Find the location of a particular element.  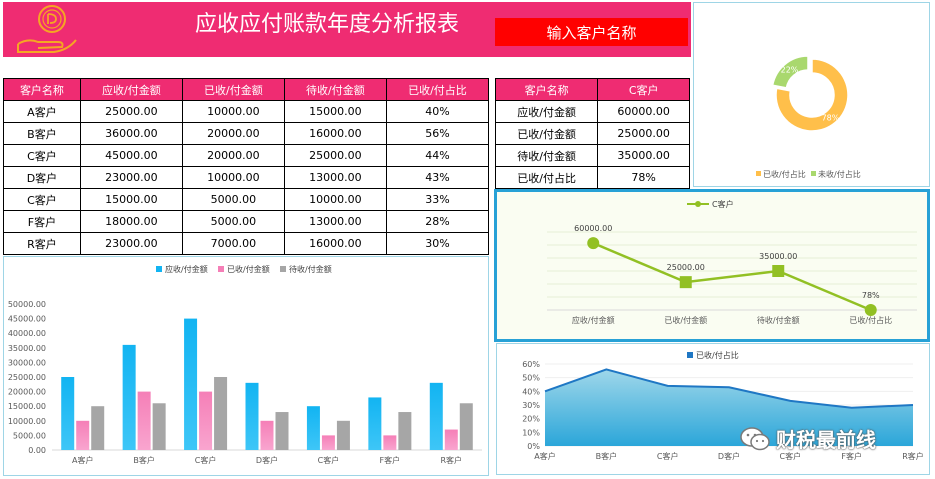

table-cell: 30% is located at coordinates (437, 243).